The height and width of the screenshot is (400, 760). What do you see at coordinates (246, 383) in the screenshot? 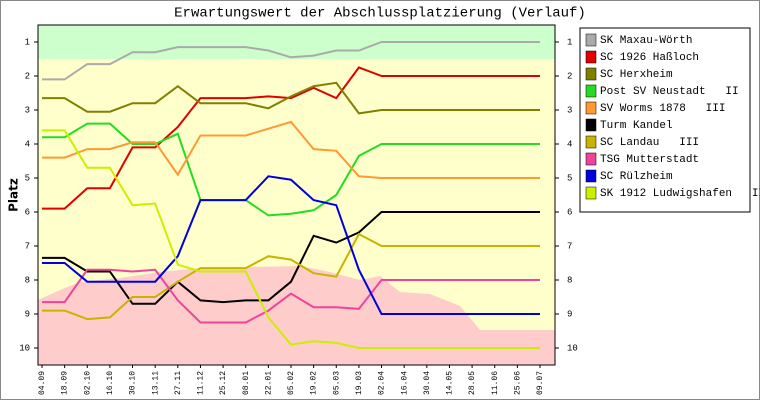
I see `x-tick-label: 08.01` at bounding box center [246, 383].